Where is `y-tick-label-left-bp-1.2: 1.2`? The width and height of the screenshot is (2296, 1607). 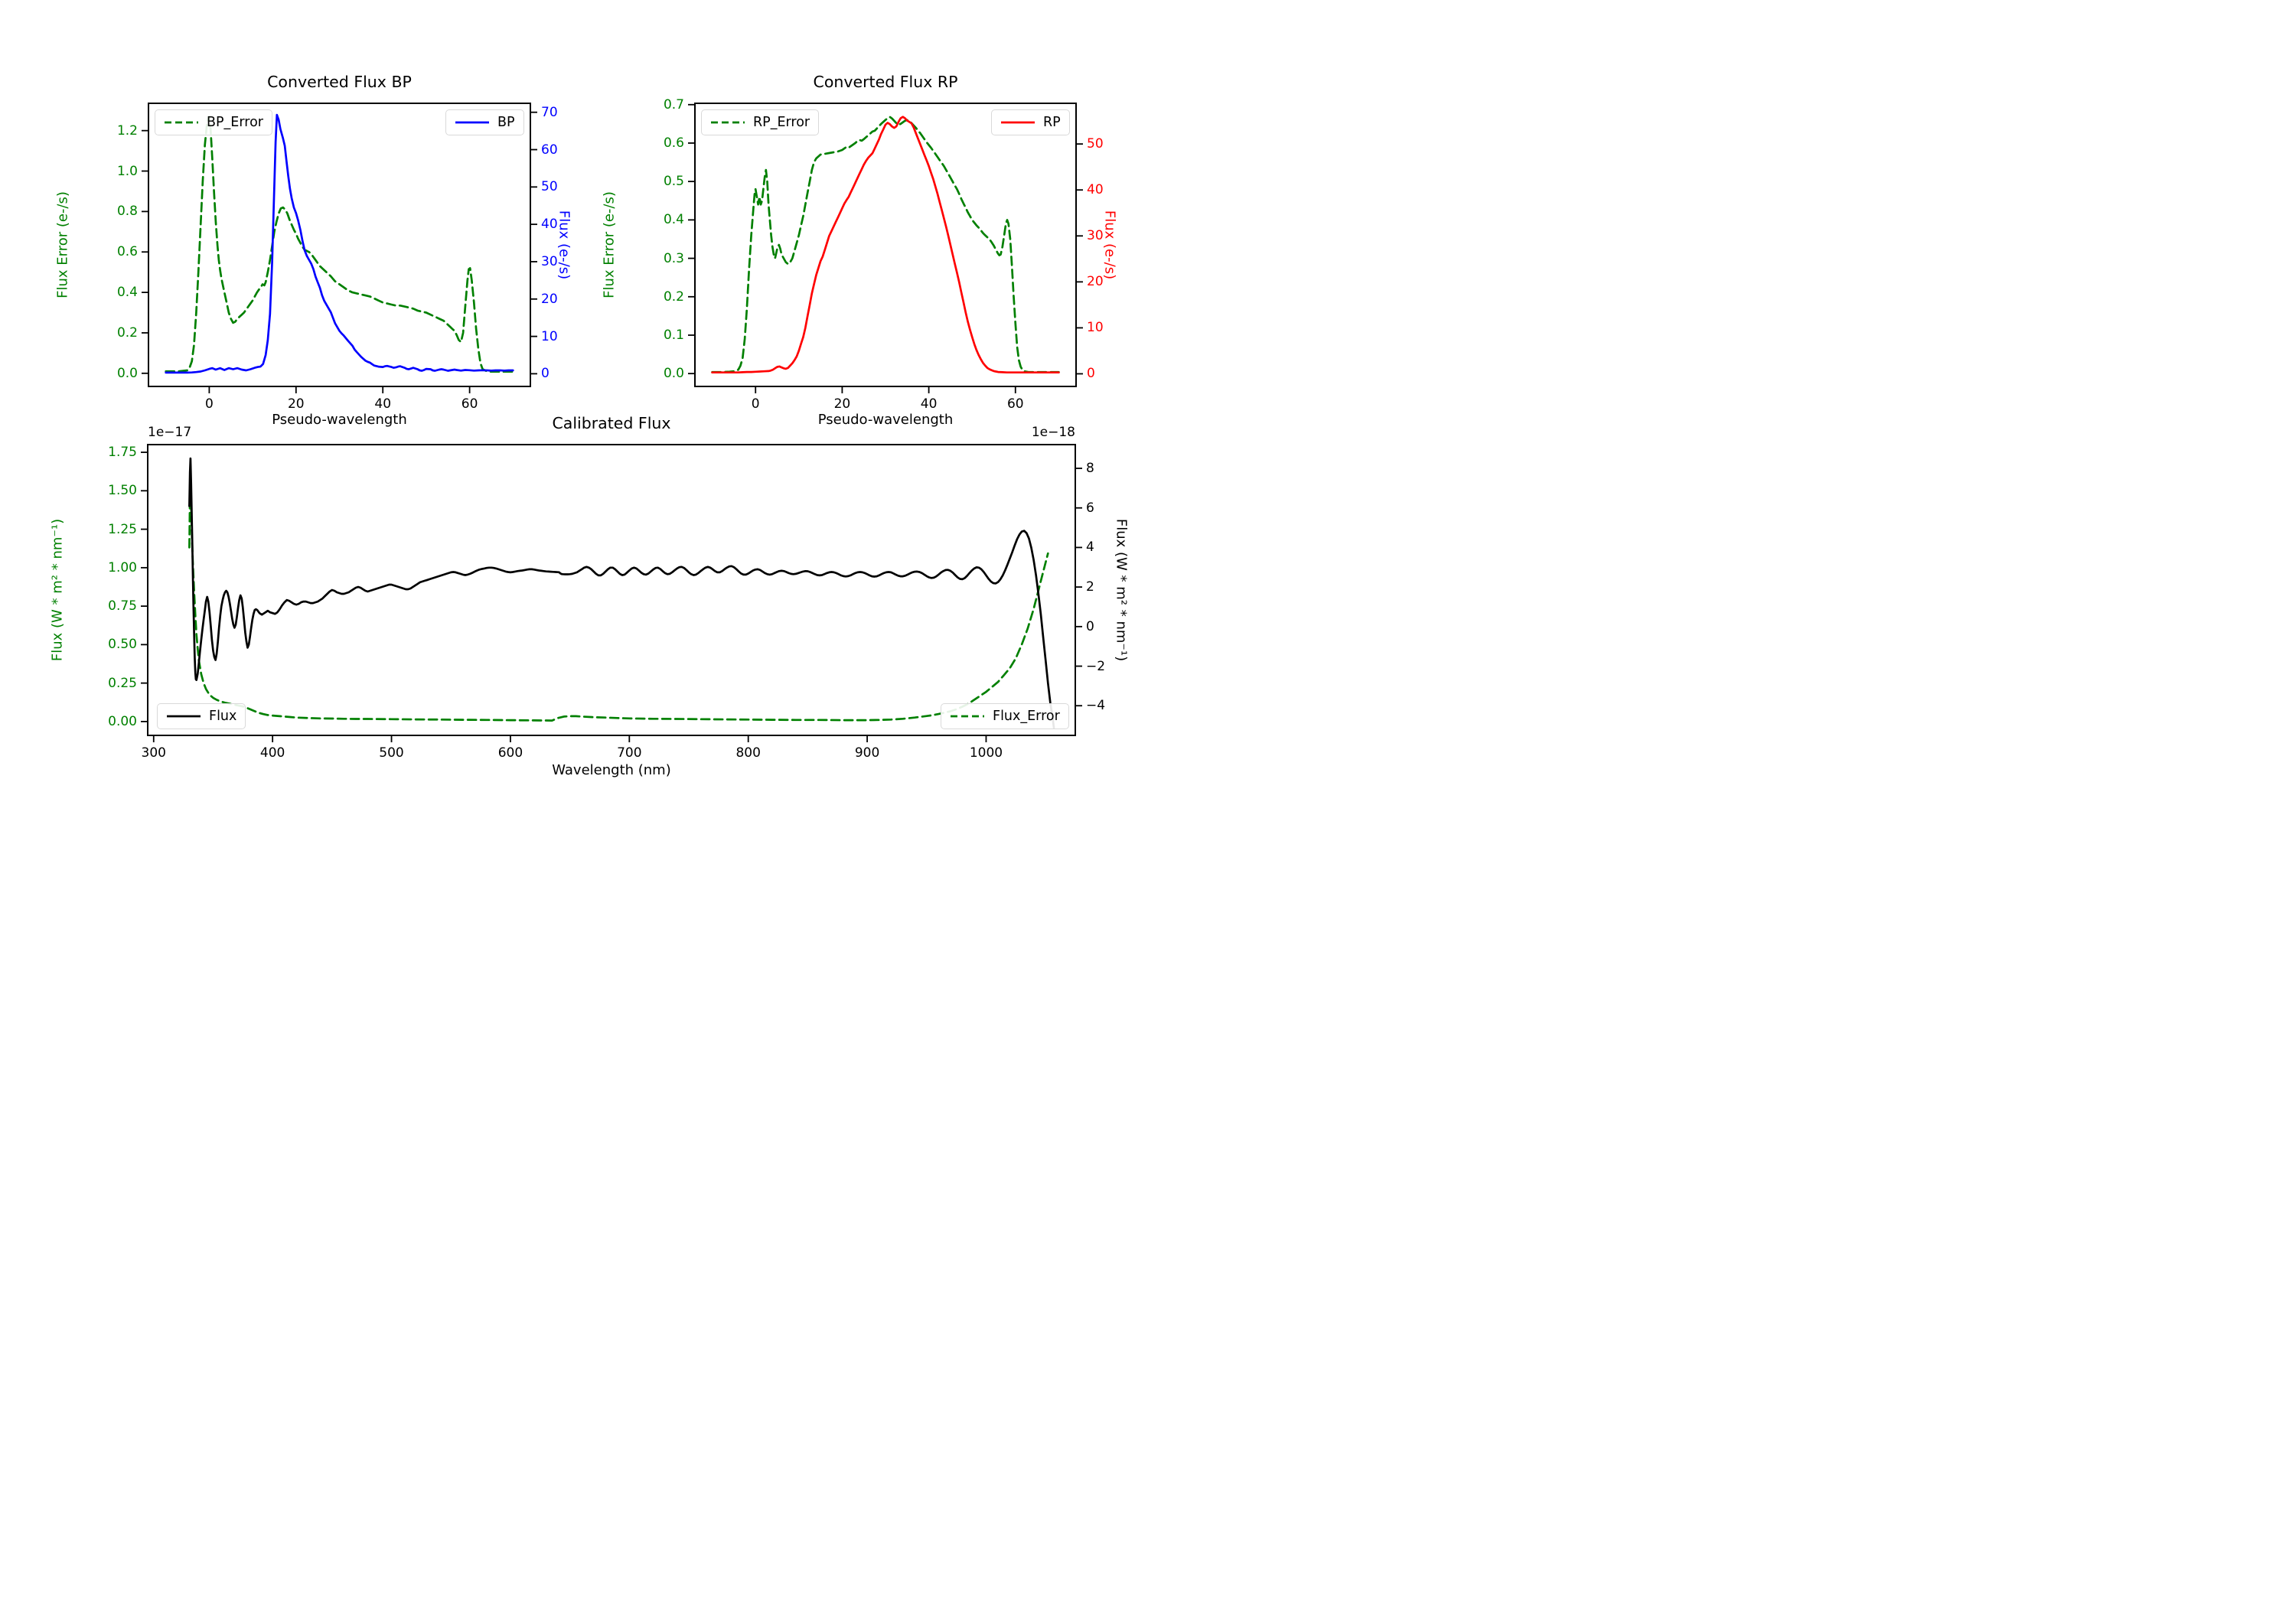
y-tick-label-left-bp-1.2: 1.2 is located at coordinates (127, 130).